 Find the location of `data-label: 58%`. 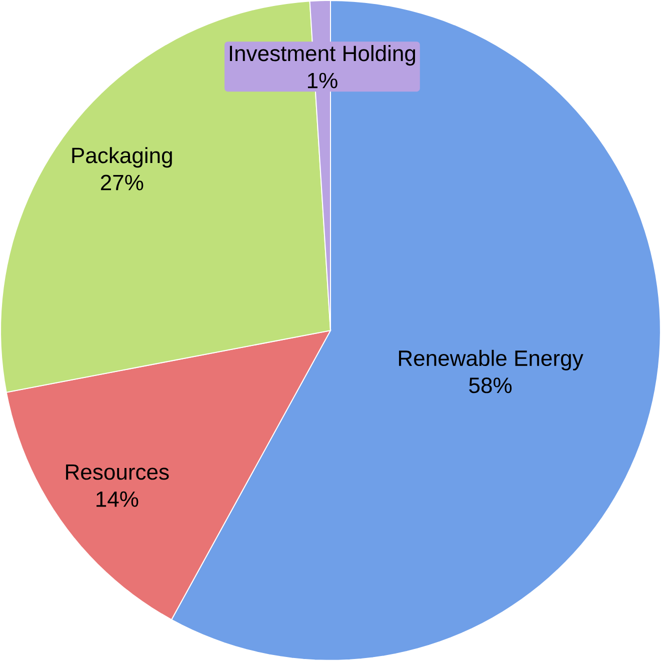

data-label: 58% is located at coordinates (490, 386).